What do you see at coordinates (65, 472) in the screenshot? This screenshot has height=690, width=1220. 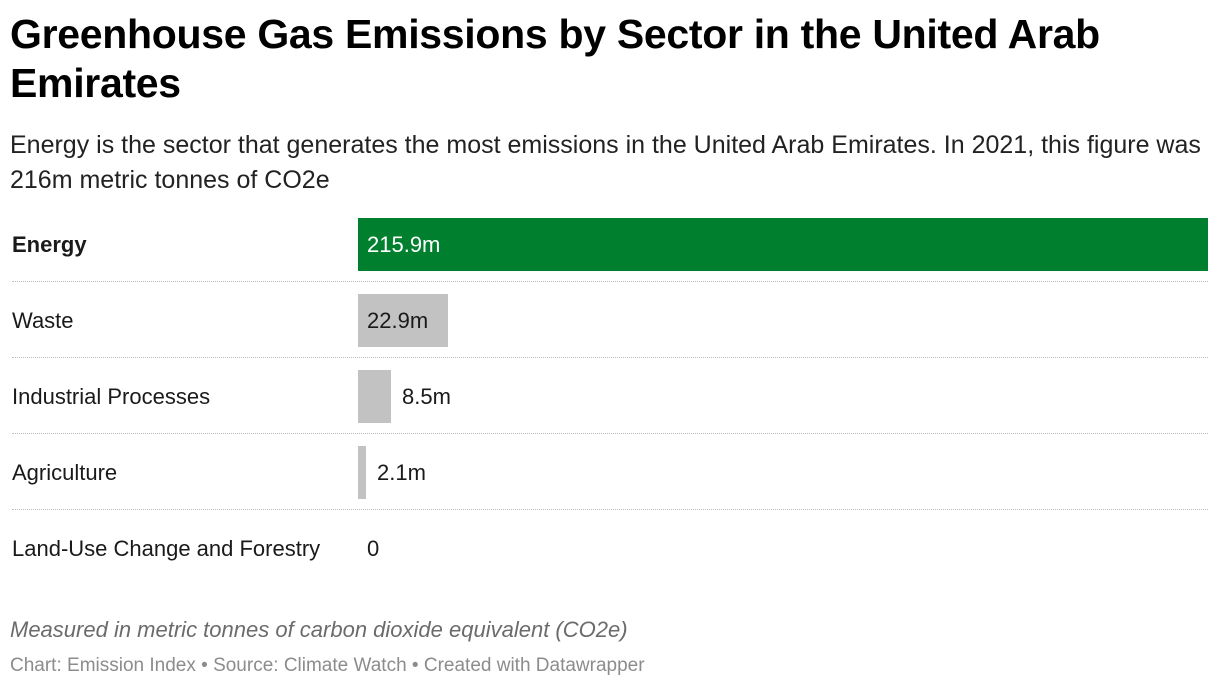 I see `category-label: Agriculture` at bounding box center [65, 472].